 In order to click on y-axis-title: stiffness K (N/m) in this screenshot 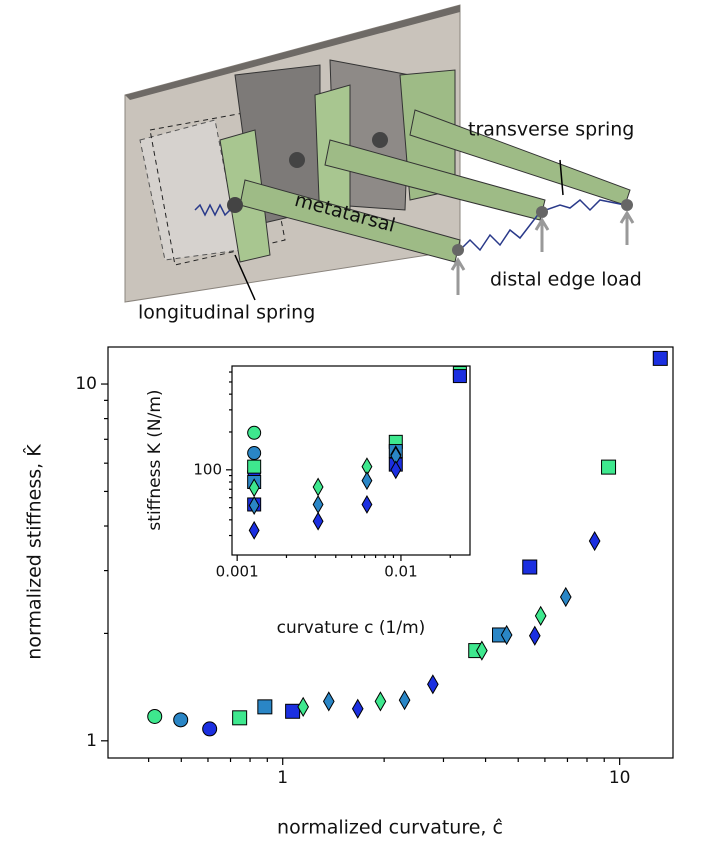, I will do `click(155, 459)`.